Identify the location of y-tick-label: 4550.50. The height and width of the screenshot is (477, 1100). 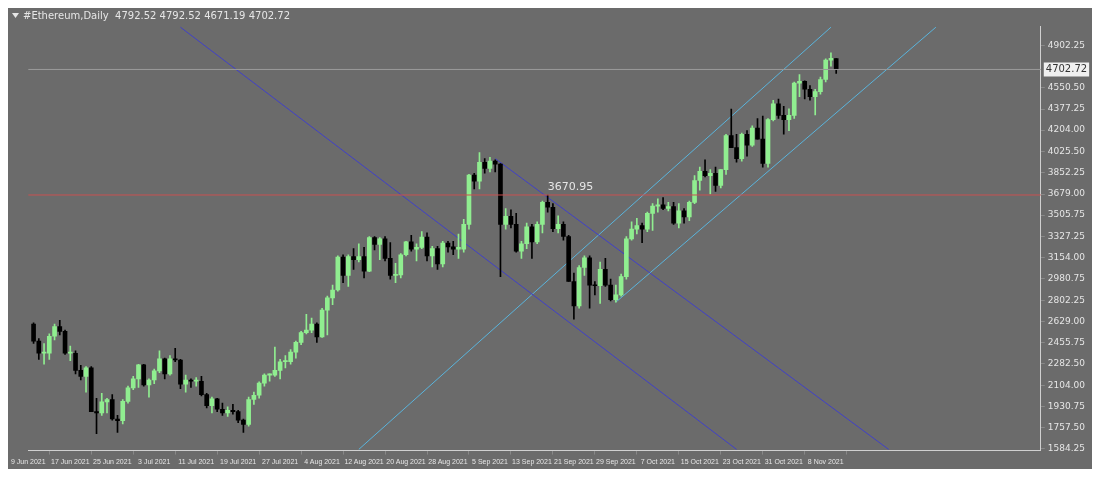
(1066, 87).